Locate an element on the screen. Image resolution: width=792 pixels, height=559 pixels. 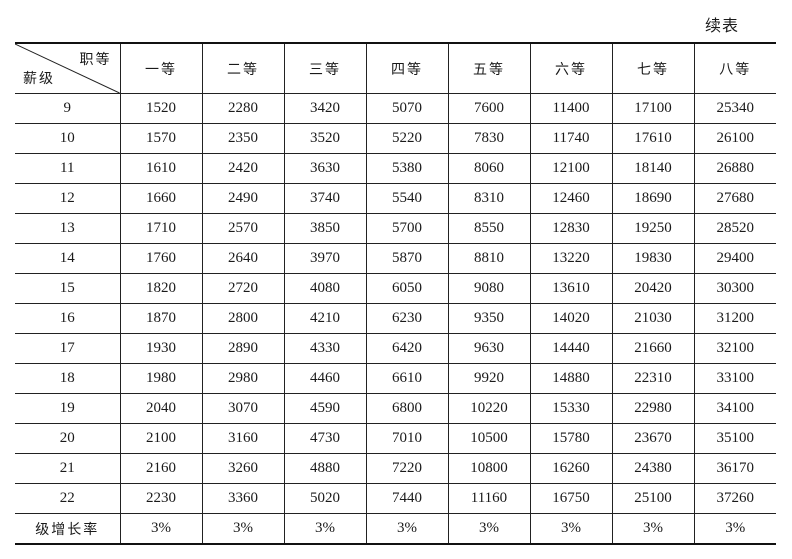
salary-value-cell: 13220 is located at coordinates (571, 258).